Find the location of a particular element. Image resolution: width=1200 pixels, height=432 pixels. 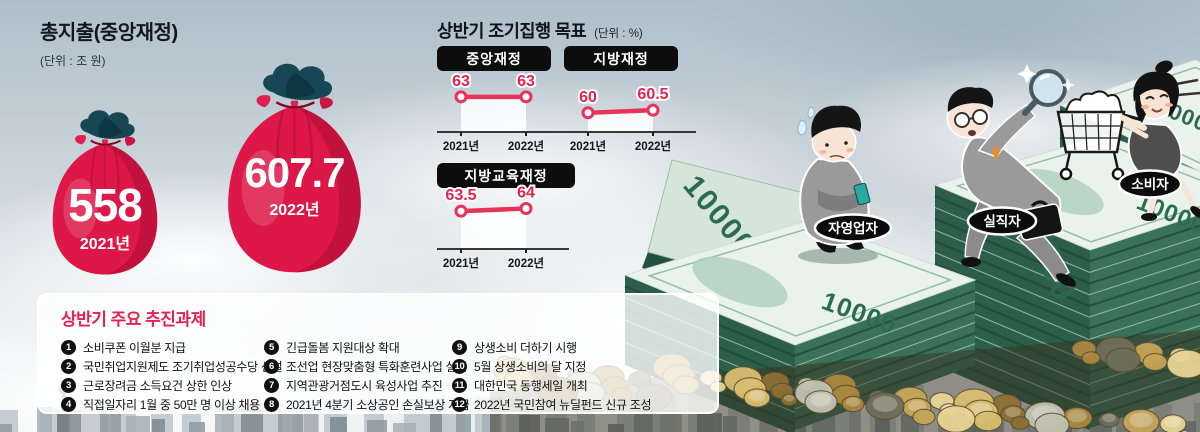

task-number-badge: 1 is located at coordinates (68, 347).